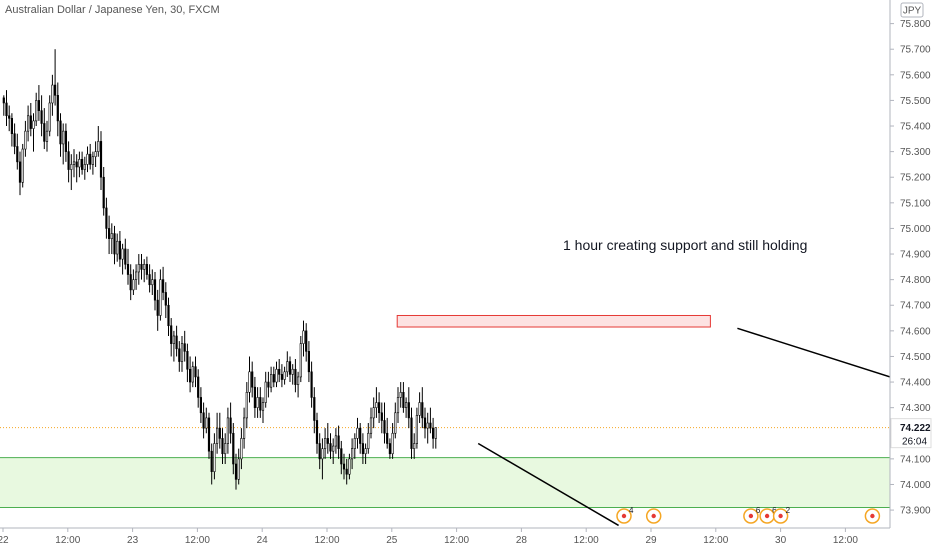 The height and width of the screenshot is (550, 932). Describe the element at coordinates (912, 10) in the screenshot. I see `currency-badge` at that location.